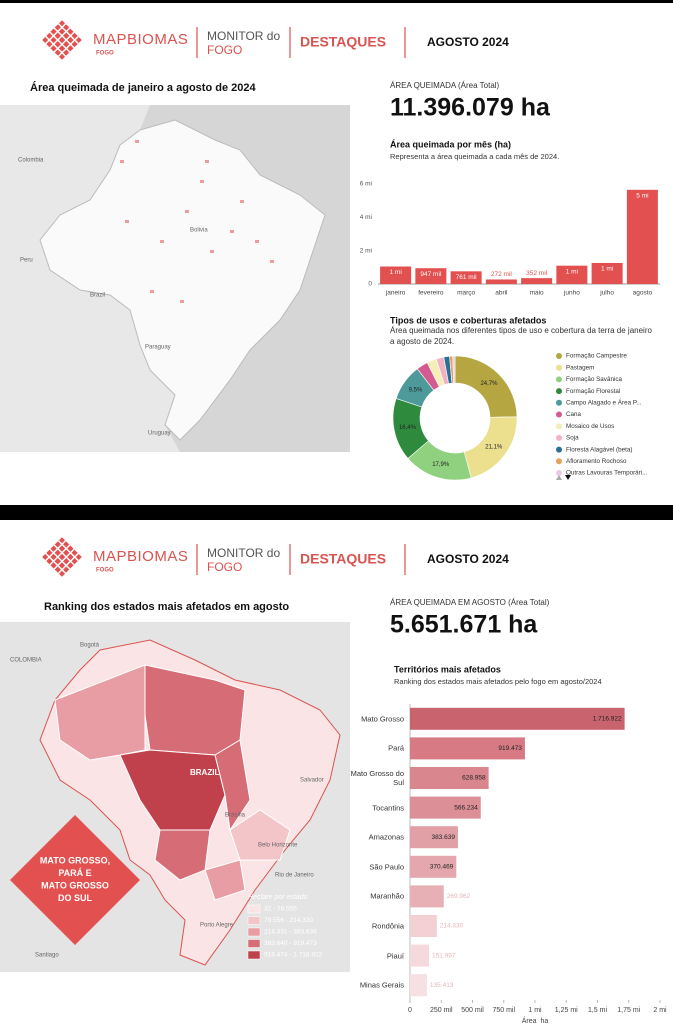 This screenshot has height=1024, width=673. What do you see at coordinates (459, 896) in the screenshot?
I see `value-label: 269.962` at bounding box center [459, 896].